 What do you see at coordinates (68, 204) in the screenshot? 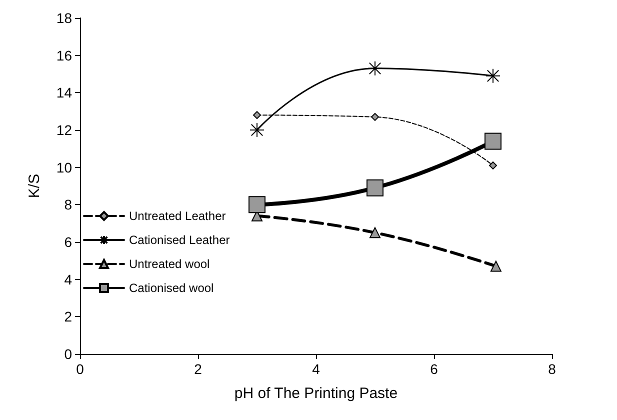
I see `y-tick-label: 8` at bounding box center [68, 204].